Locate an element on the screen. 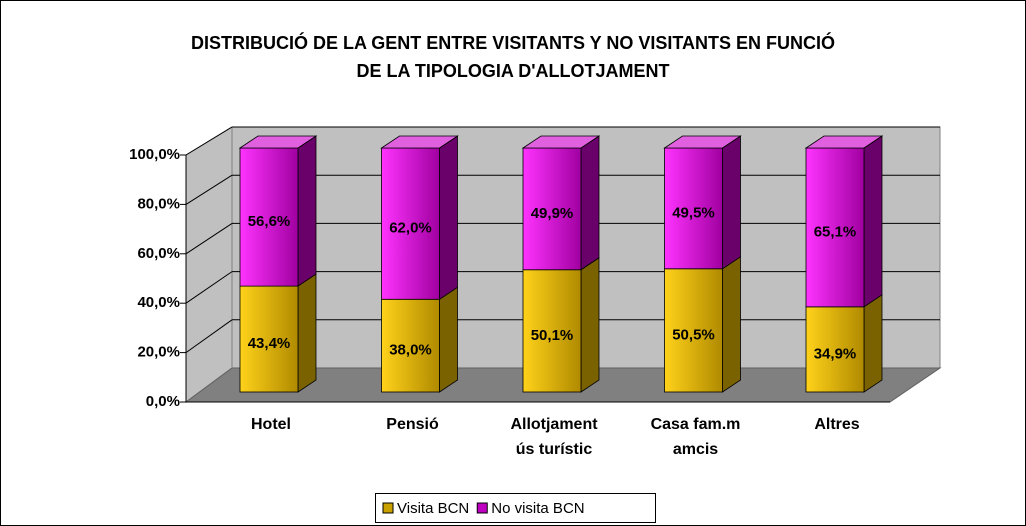 This screenshot has height=526, width=1026. x-tick-label: ús turístic is located at coordinates (554, 449).